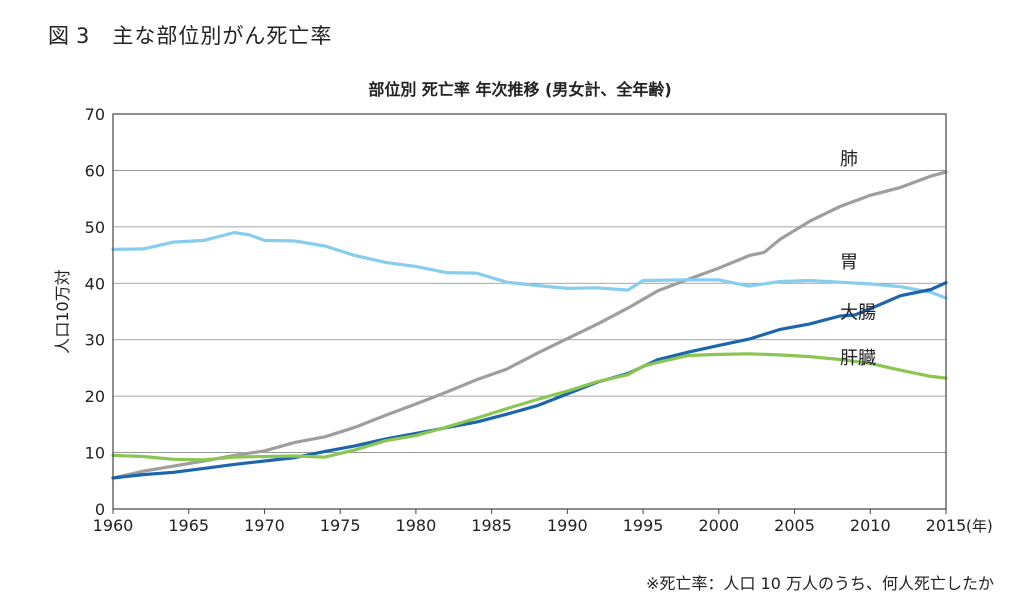 This screenshot has width=1024, height=609. I want to click on y-tick-label: 40, so click(95, 283).